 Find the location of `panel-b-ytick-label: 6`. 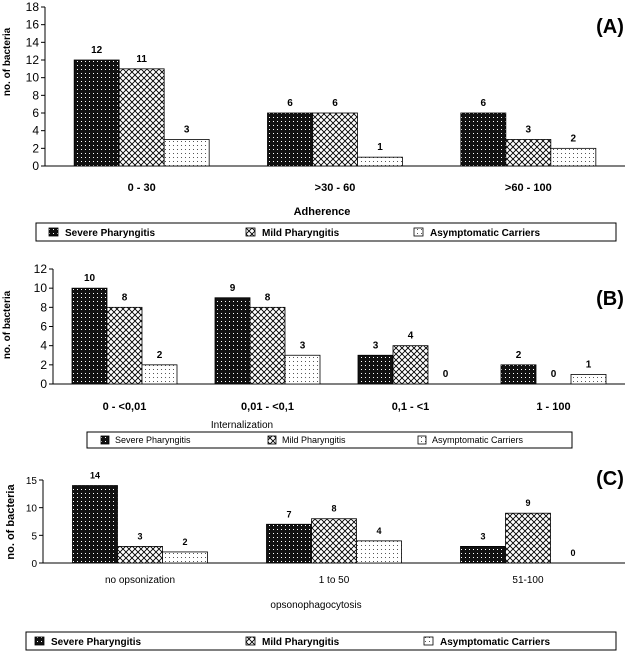

panel-b-ytick-label: 6 is located at coordinates (43, 327).